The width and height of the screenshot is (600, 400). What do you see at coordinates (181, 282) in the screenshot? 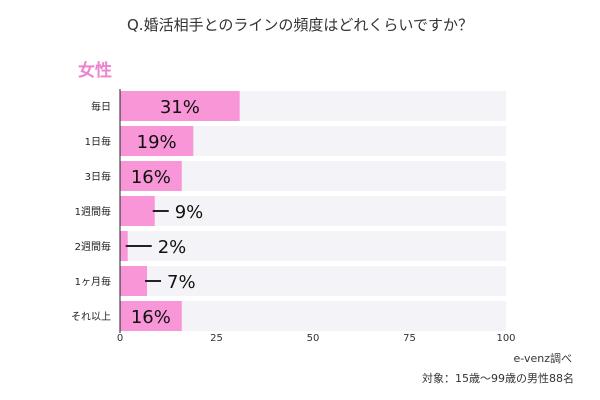
I see `value-label: 7%` at bounding box center [181, 282].